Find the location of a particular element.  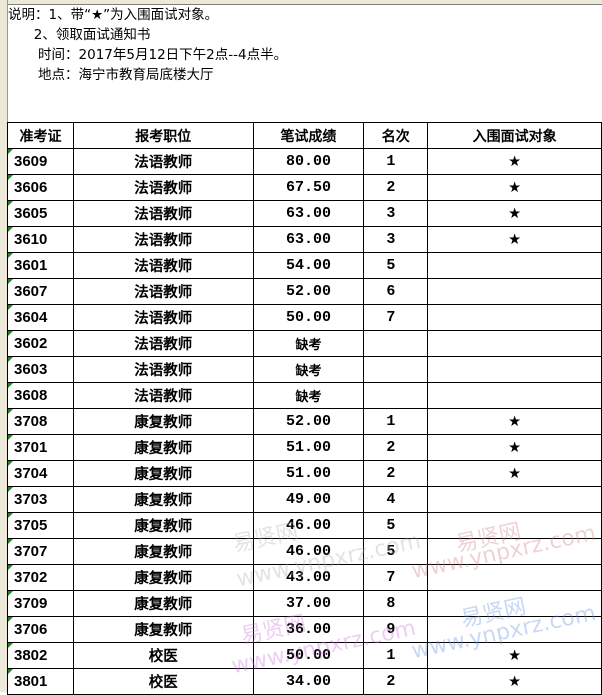

cell-id: 3704 is located at coordinates (40, 473).